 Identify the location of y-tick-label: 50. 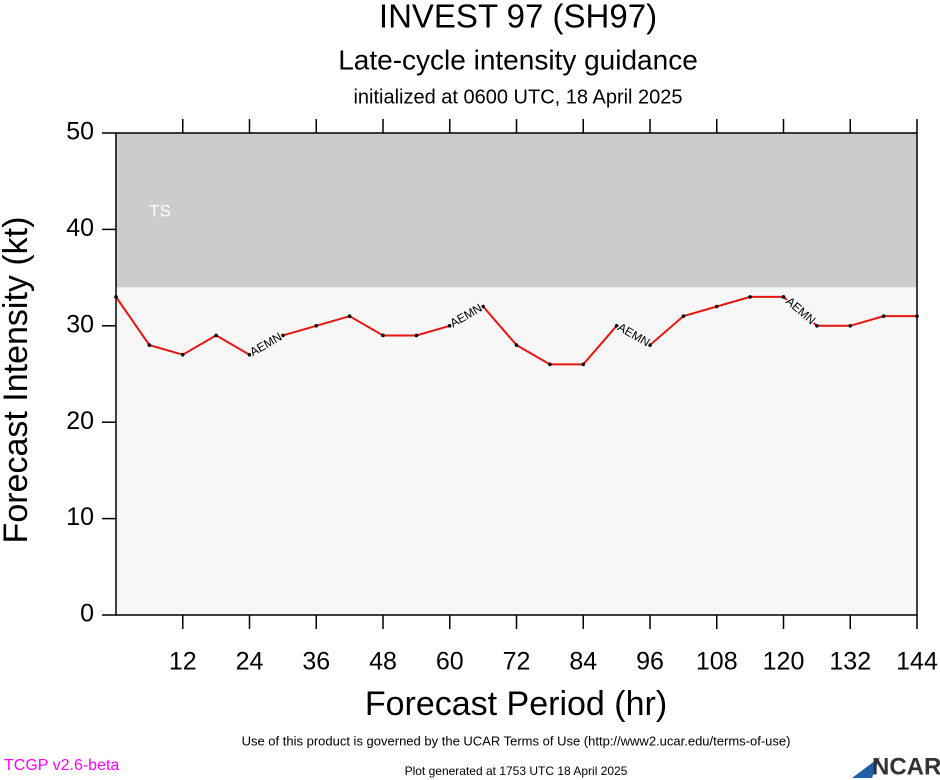
(80, 132).